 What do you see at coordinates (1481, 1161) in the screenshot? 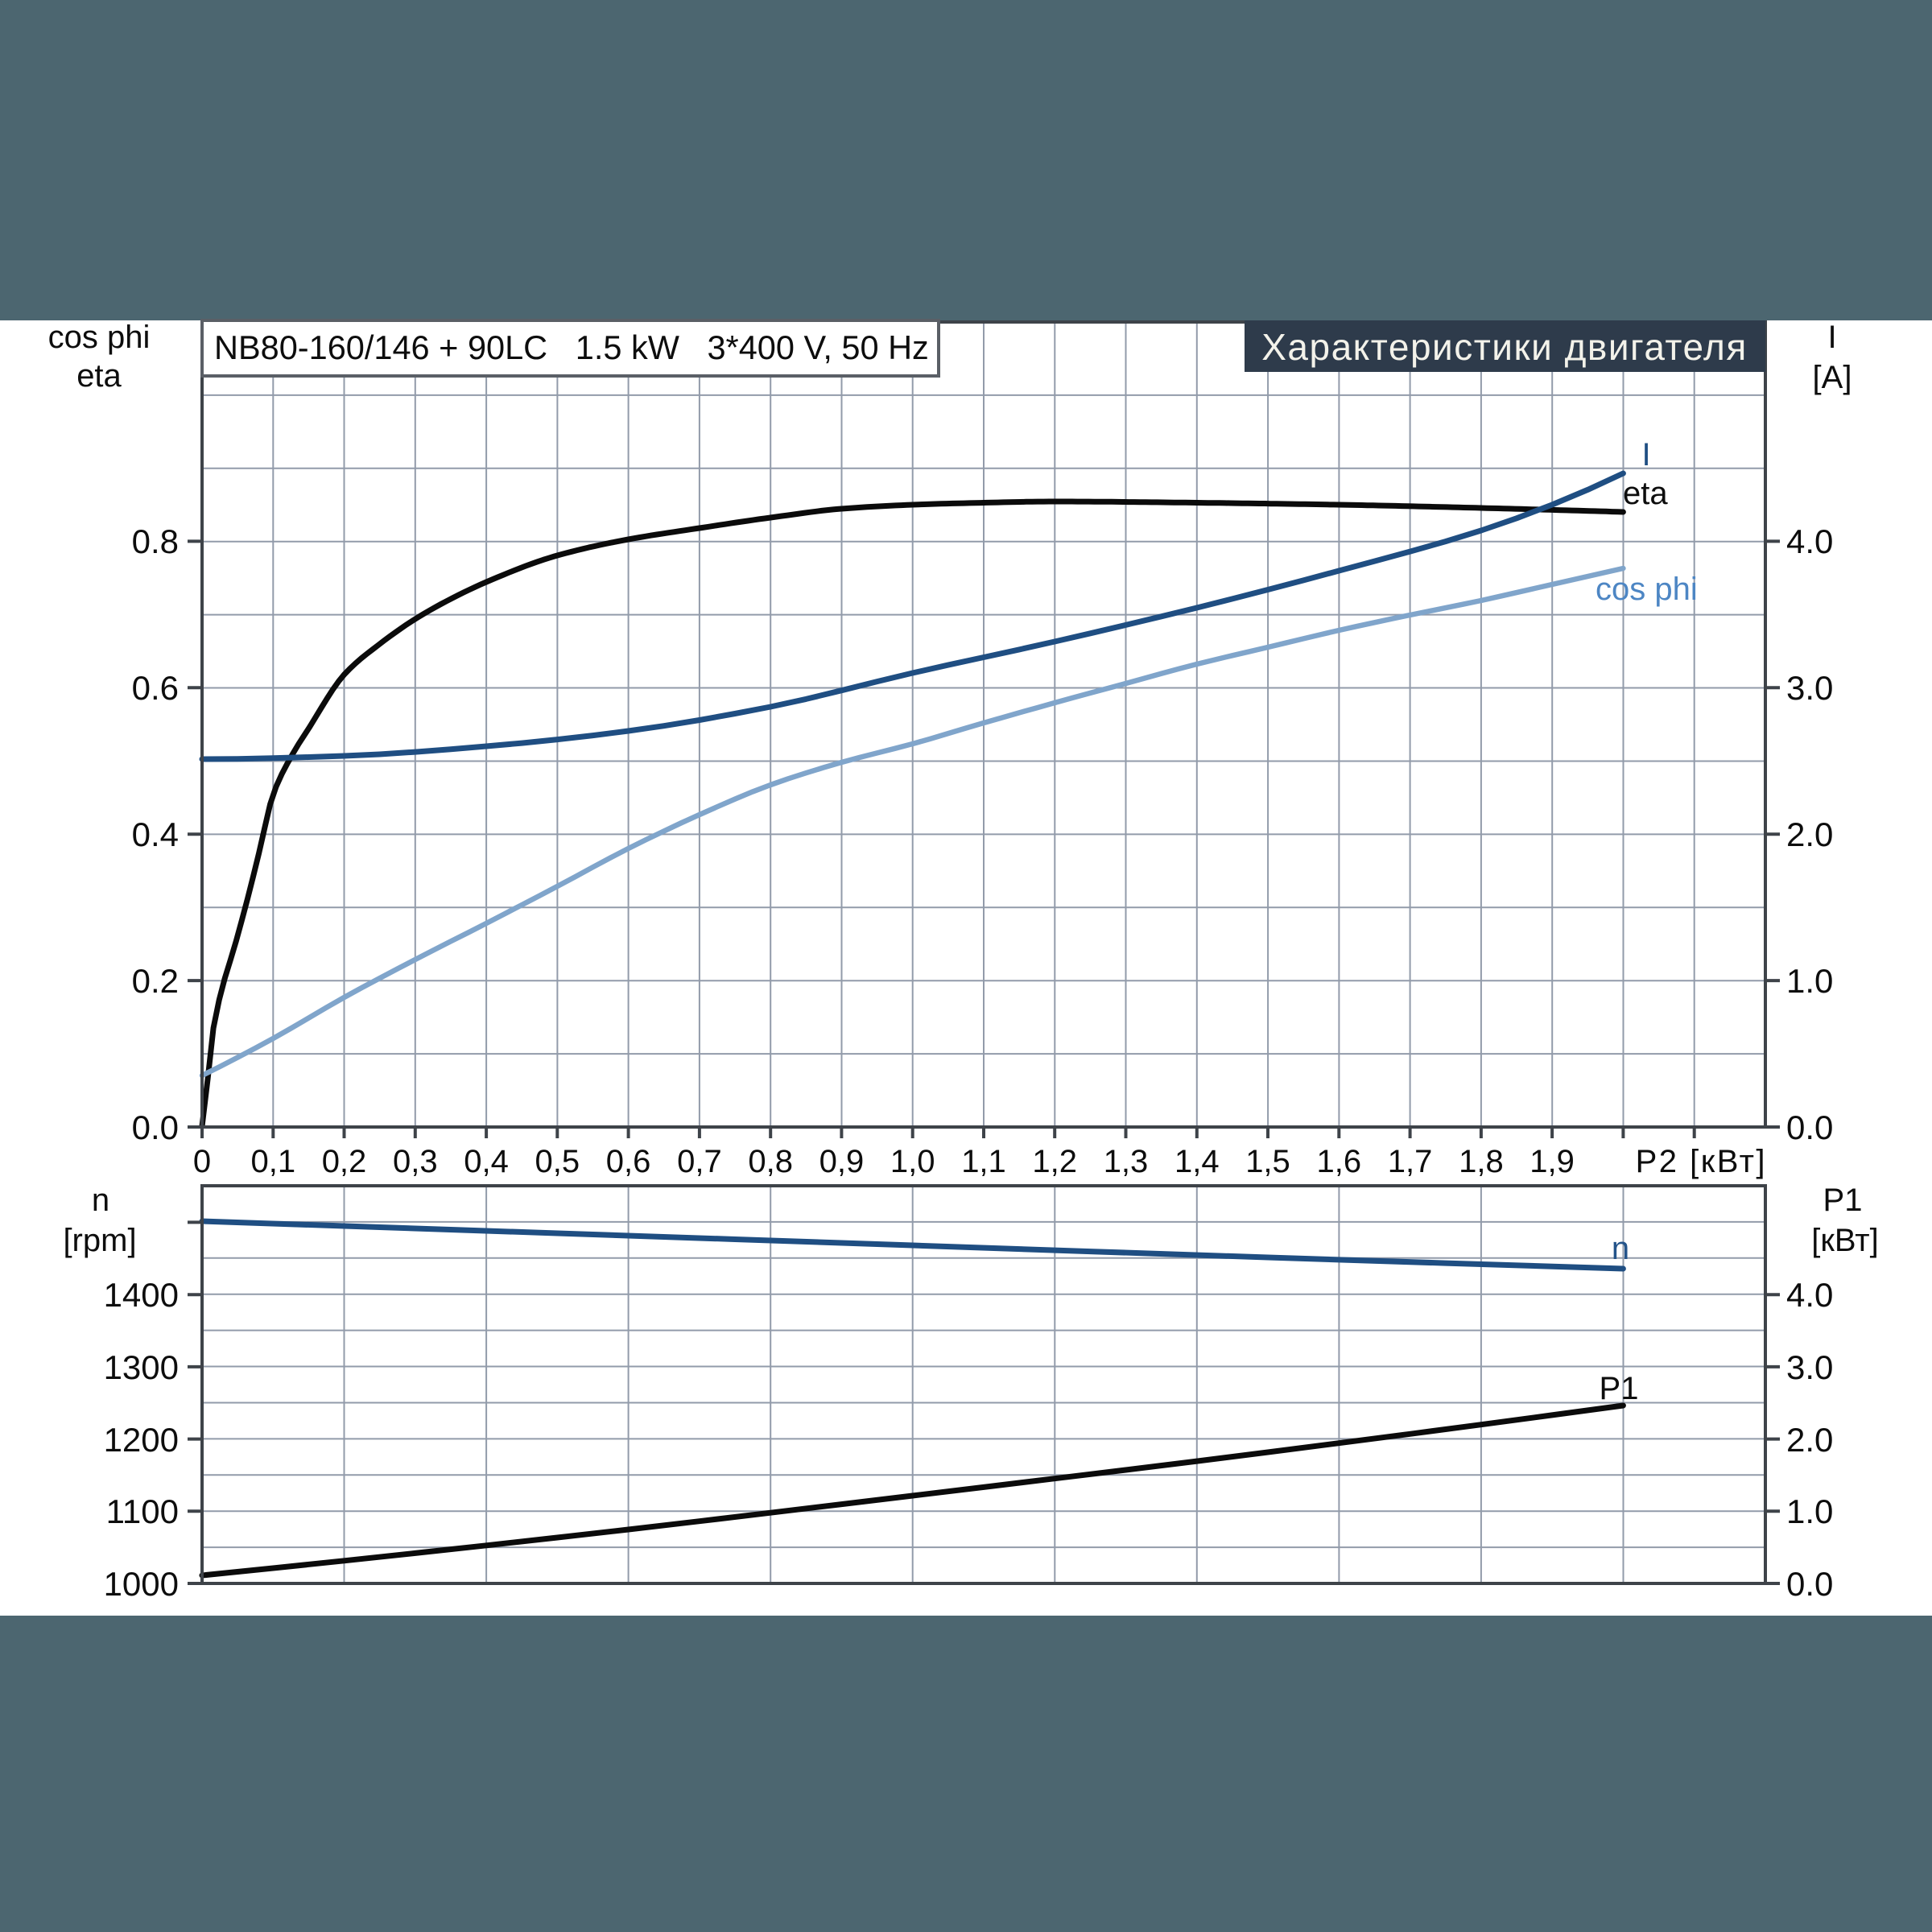
I see `svg-text: 1,8` at bounding box center [1481, 1161].